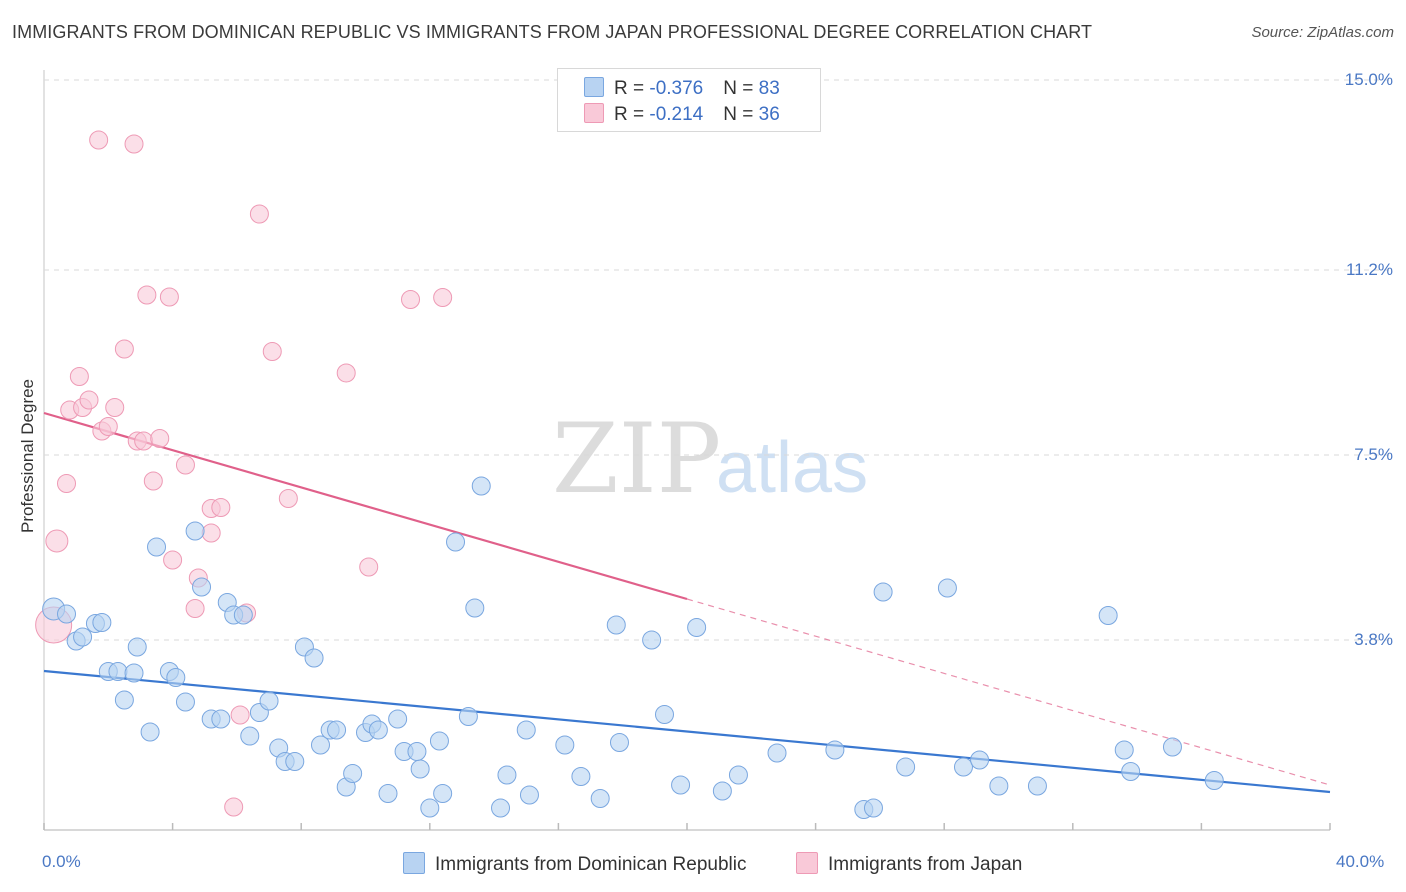  I want to click on bottom-legend-label-dominican: Immigrants from Dominican Republic, so click(591, 864).